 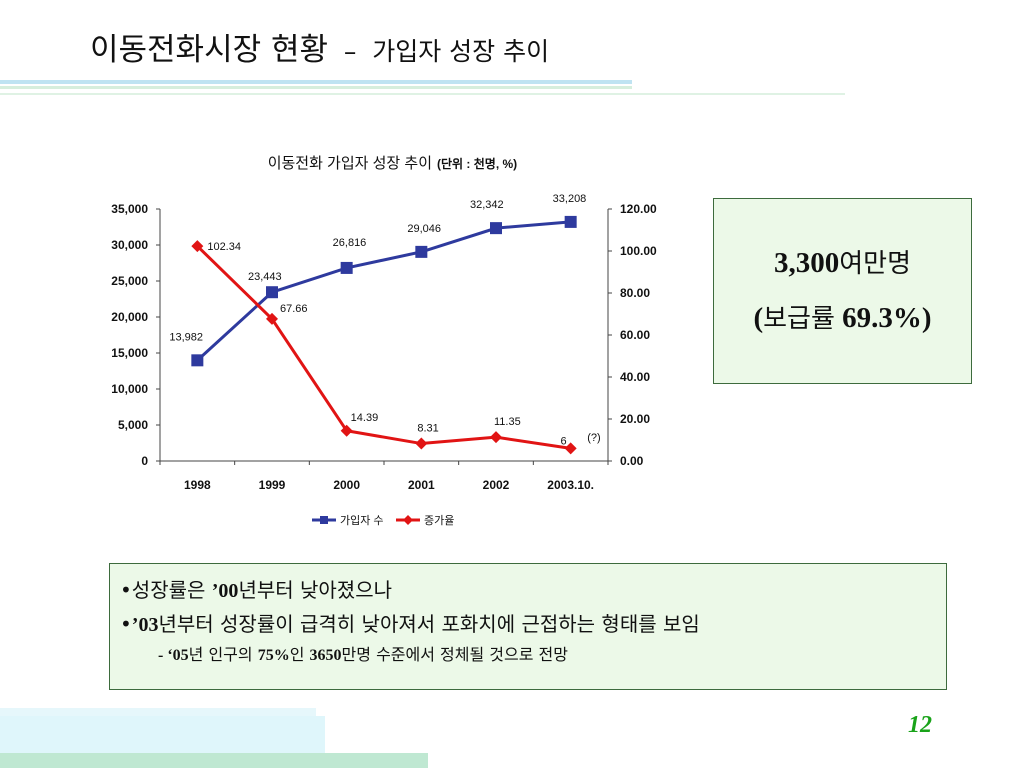 I want to click on growth-rate-data-label: 11.35, so click(x=507, y=422).